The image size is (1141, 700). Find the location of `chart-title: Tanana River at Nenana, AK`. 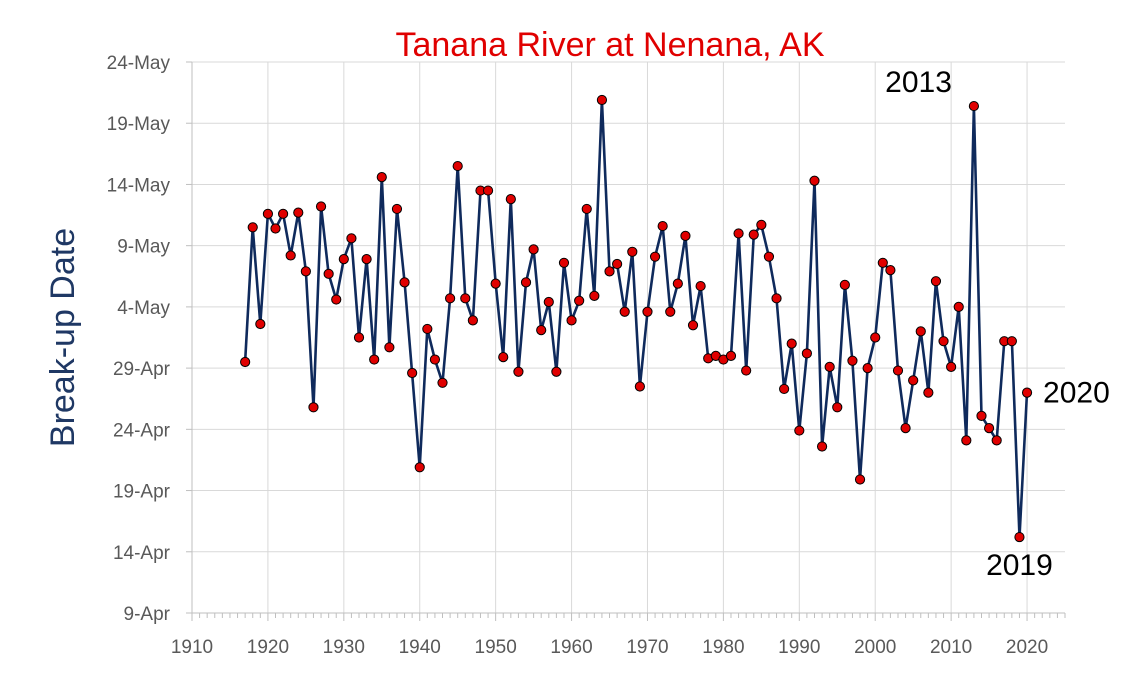

chart-title: Tanana River at Nenana, AK is located at coordinates (609, 45).